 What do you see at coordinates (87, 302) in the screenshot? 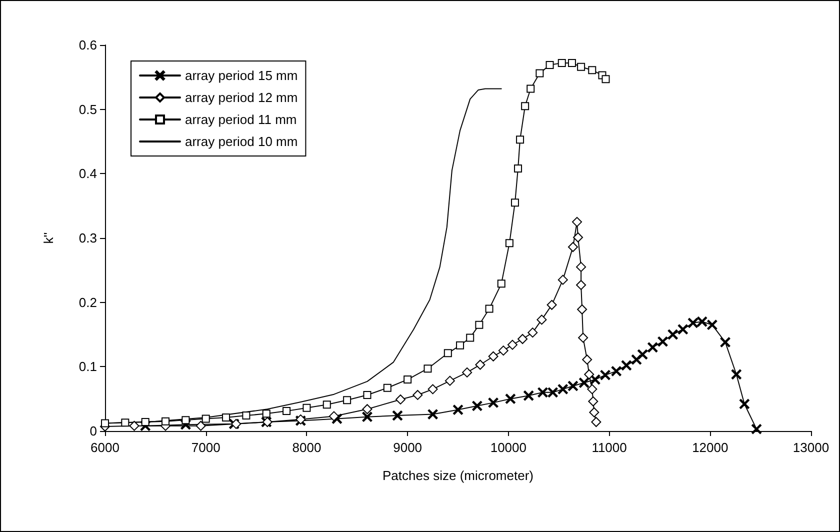
I see `y-tick-label: 0.2` at bounding box center [87, 302].